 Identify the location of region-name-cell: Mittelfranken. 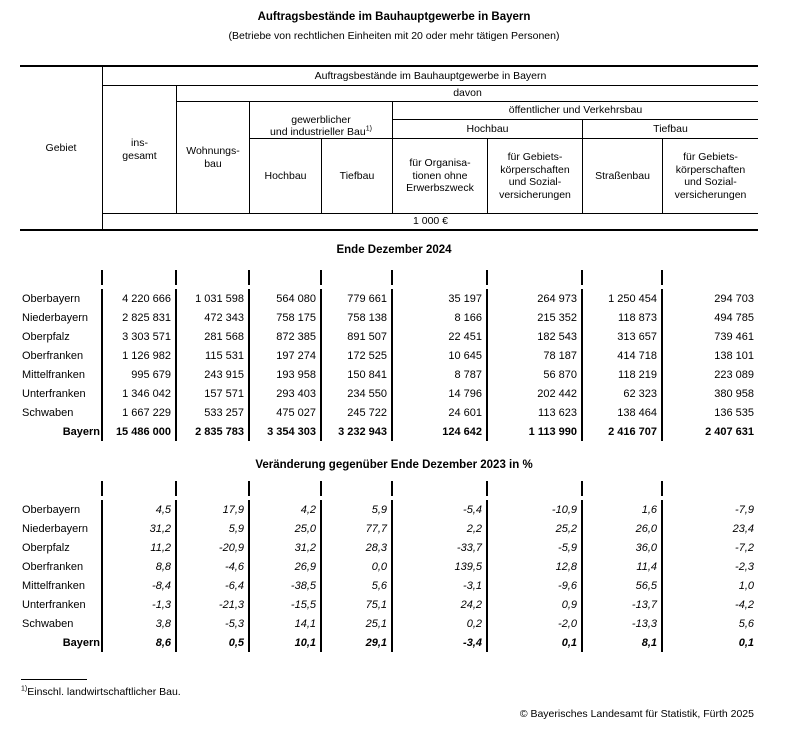
(61, 374).